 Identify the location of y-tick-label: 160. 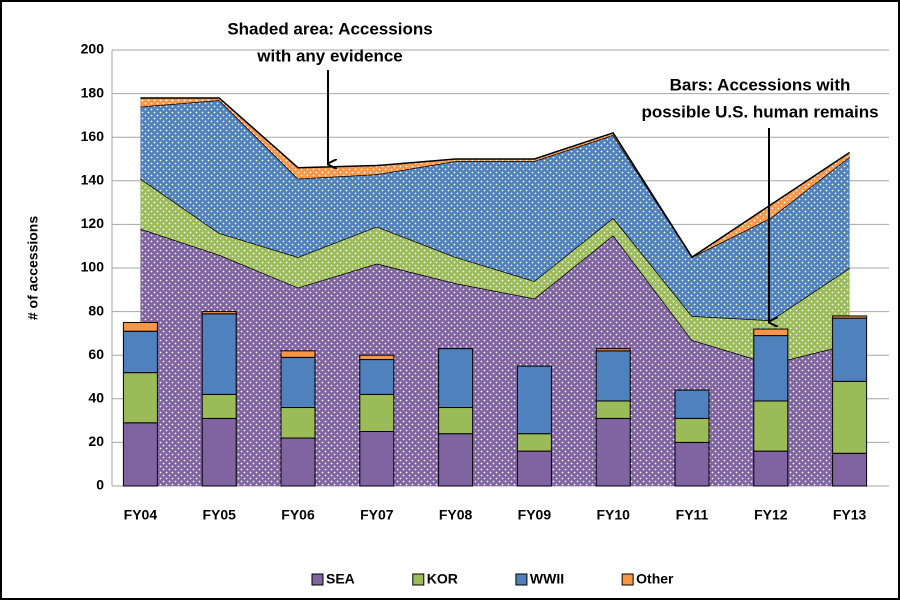
(93, 136).